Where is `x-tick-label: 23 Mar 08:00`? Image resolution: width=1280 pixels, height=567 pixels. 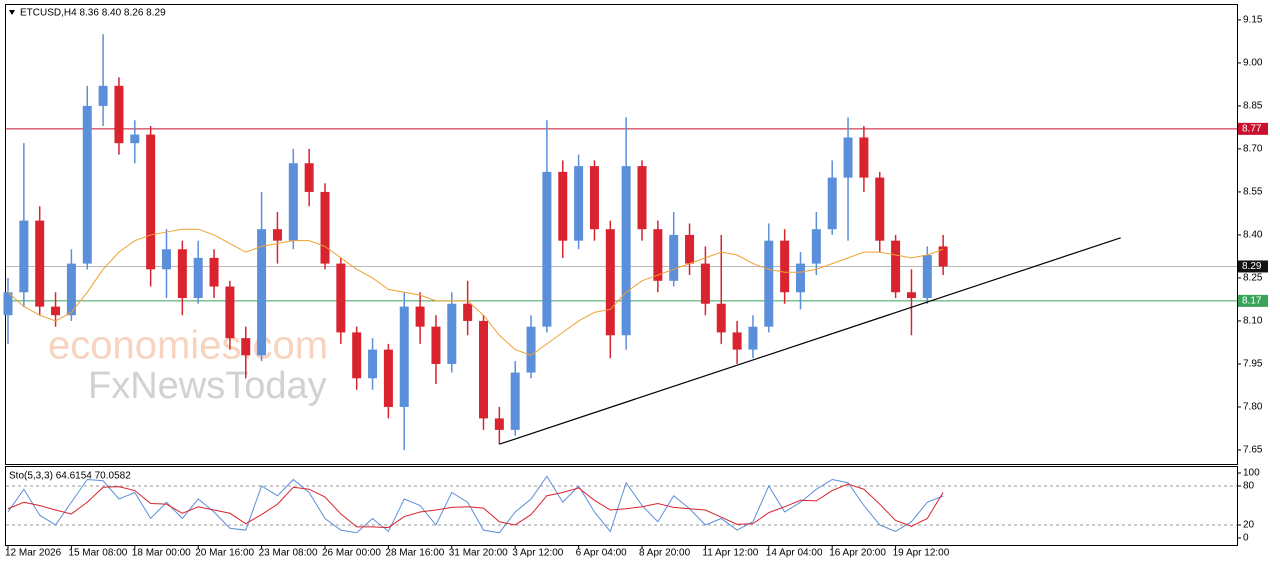
x-tick-label: 23 Mar 08:00 is located at coordinates (288, 553).